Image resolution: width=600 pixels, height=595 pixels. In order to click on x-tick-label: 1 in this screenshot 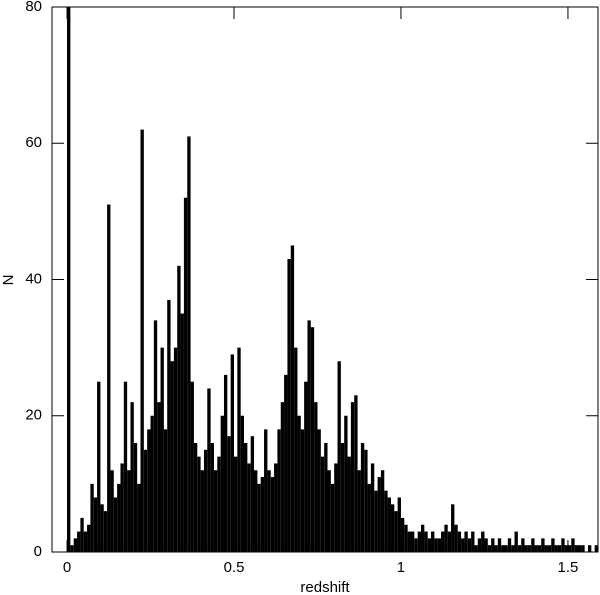, I will do `click(401, 567)`.